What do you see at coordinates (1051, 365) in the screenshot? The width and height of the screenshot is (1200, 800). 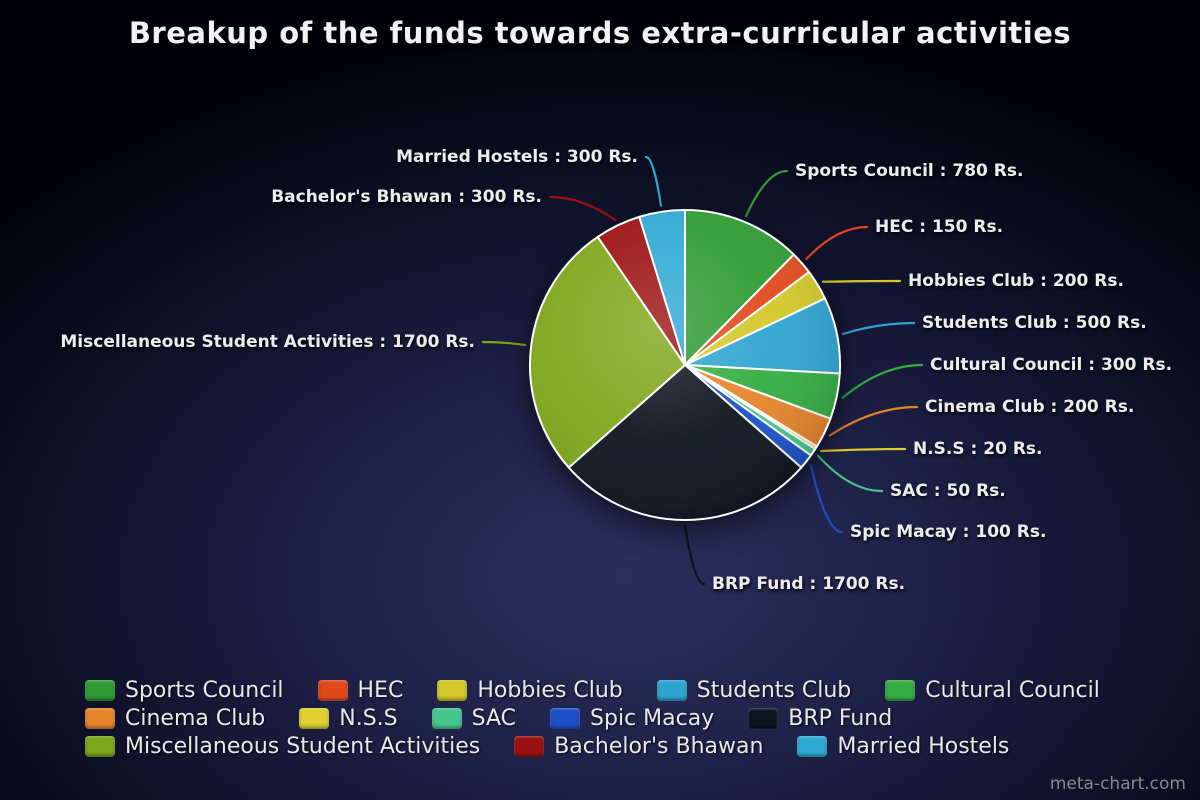 I see `callout-label-cultural-council: Cultural Council : 300 Rs.` at bounding box center [1051, 365].